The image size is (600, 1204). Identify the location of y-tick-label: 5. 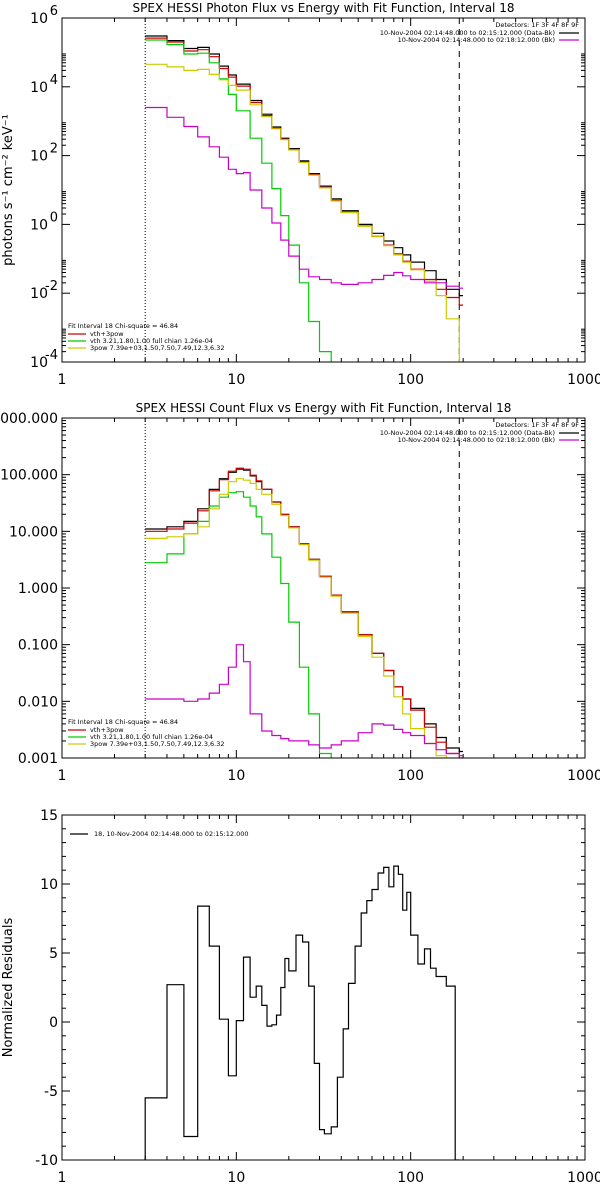
(53, 954).